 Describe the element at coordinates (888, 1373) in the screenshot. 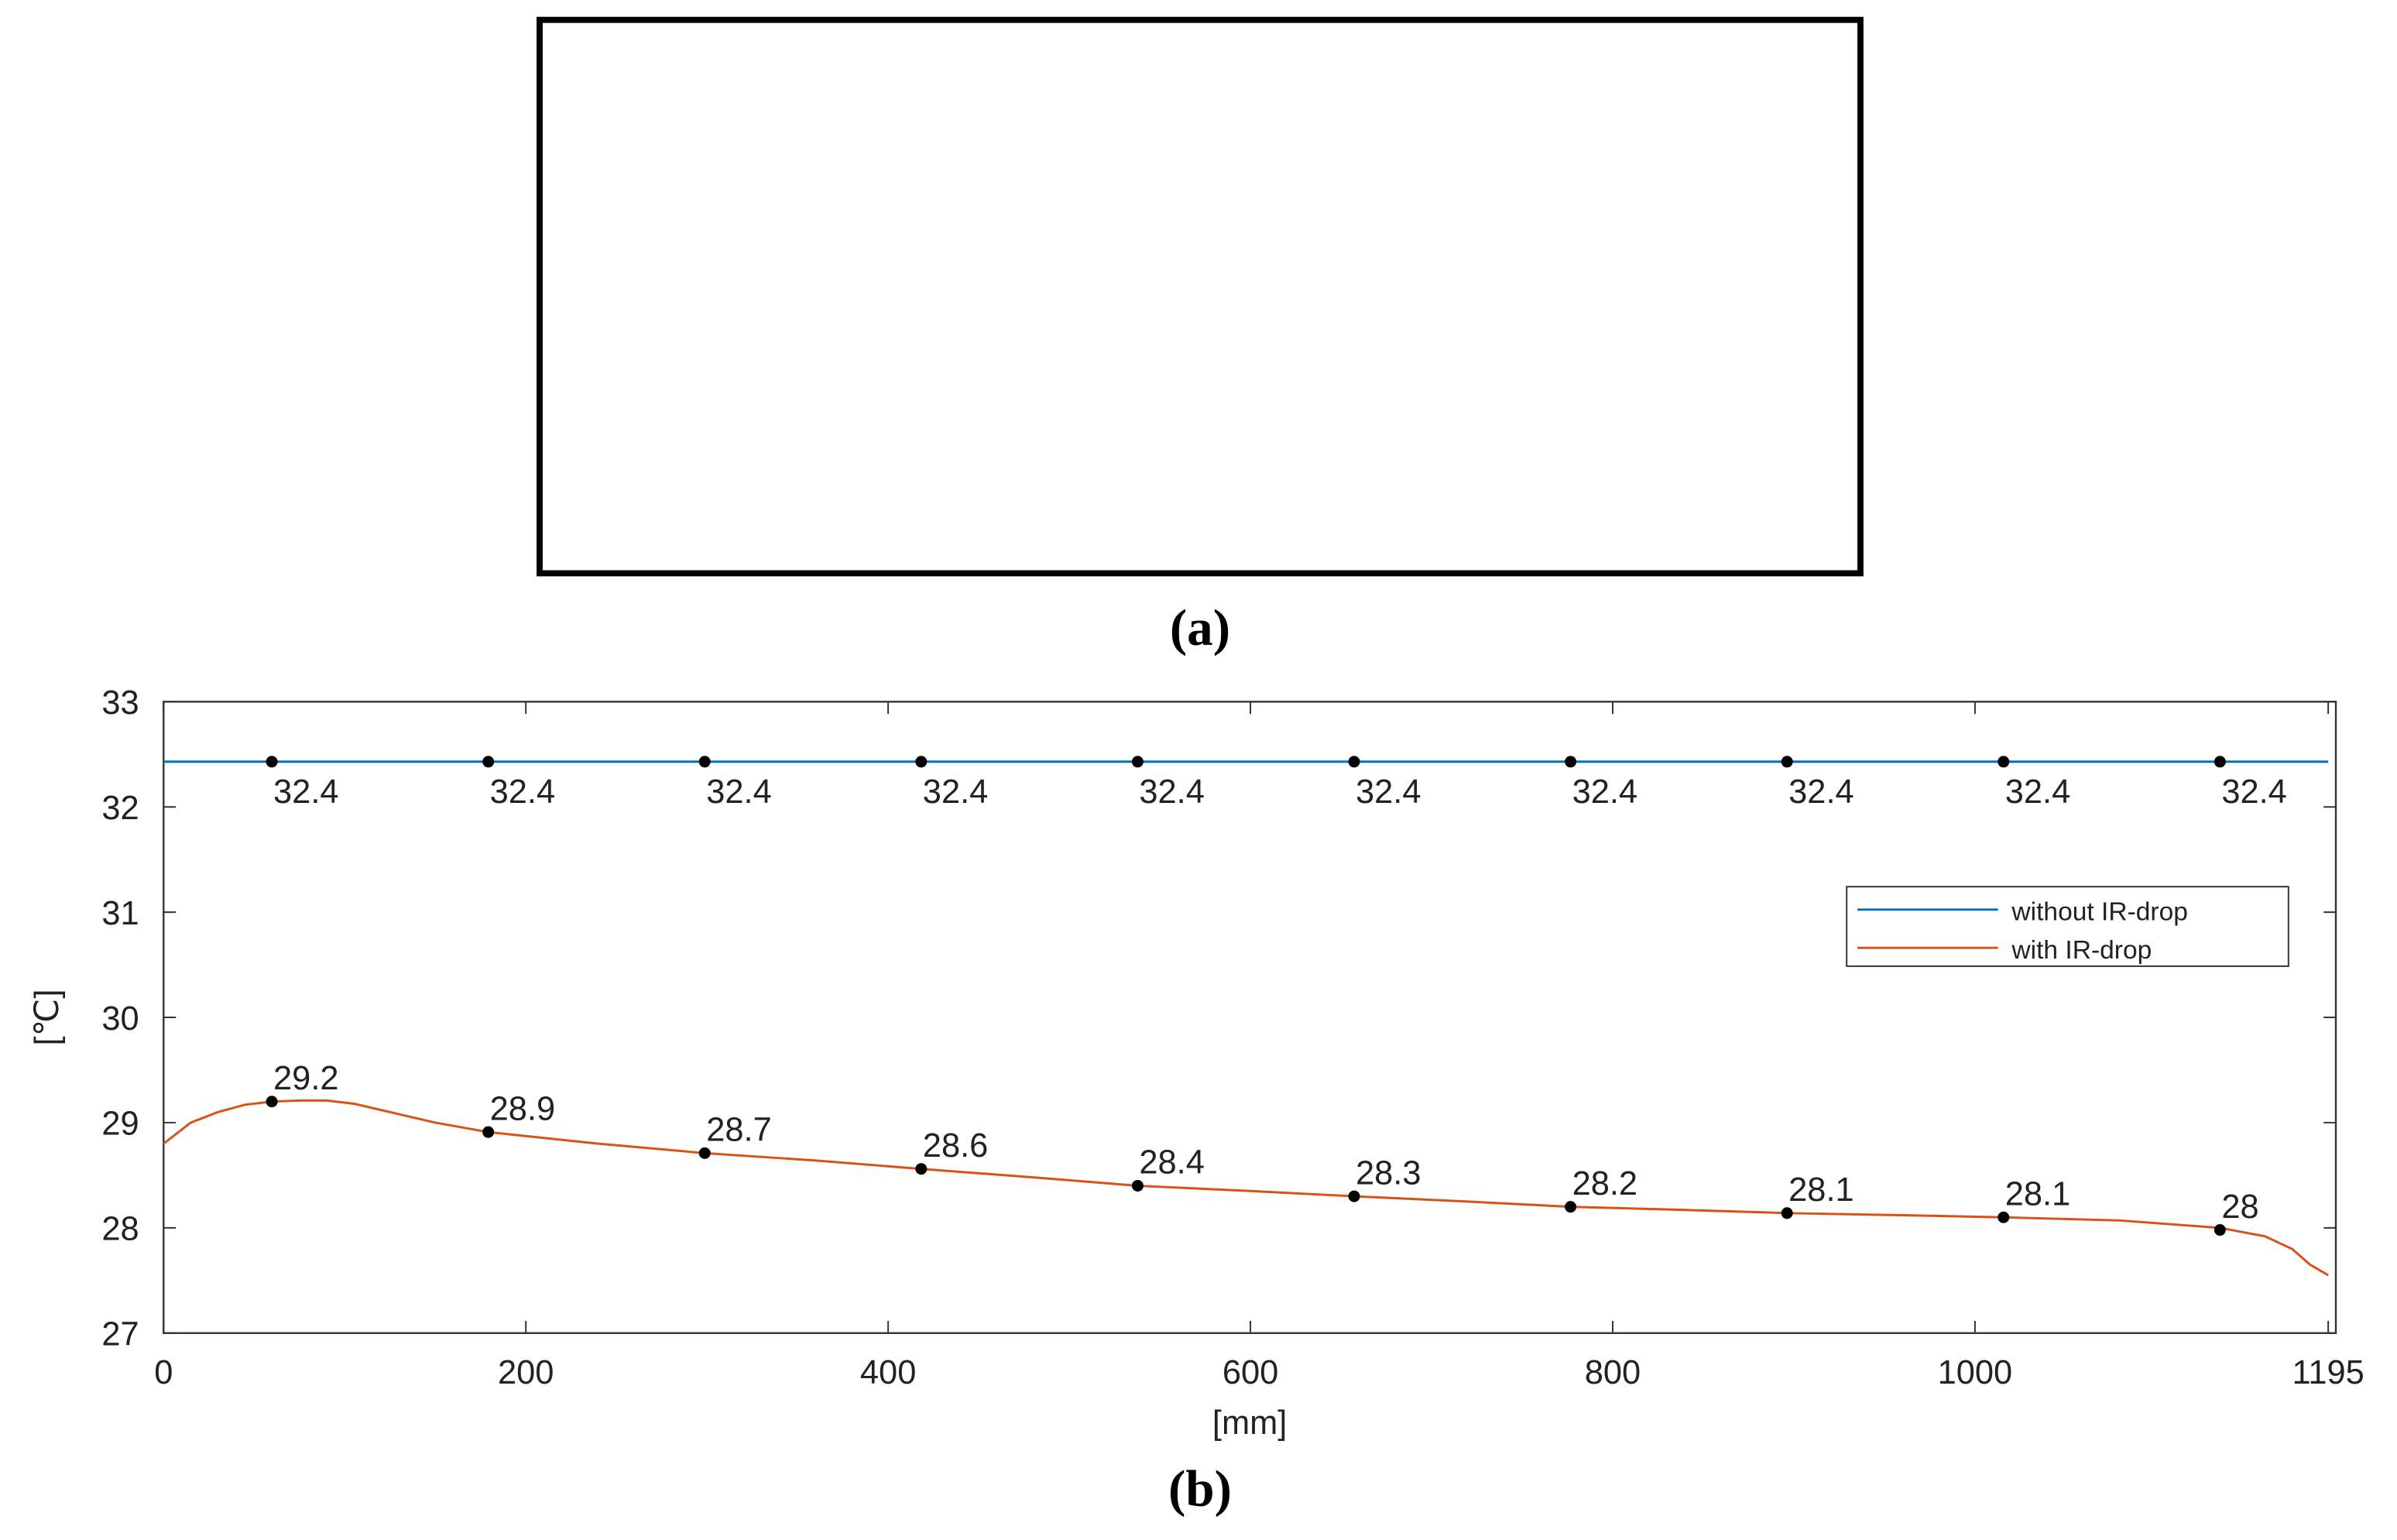

I see `x-tick-label: 400` at that location.